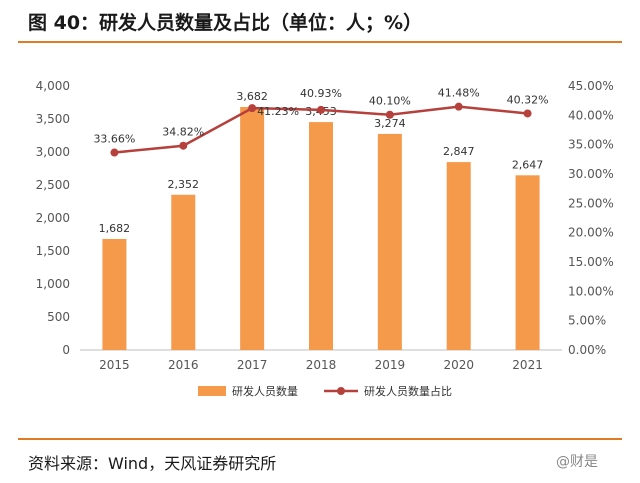  I want to click on y-right-tick-label: 0.00%, so click(587, 350).